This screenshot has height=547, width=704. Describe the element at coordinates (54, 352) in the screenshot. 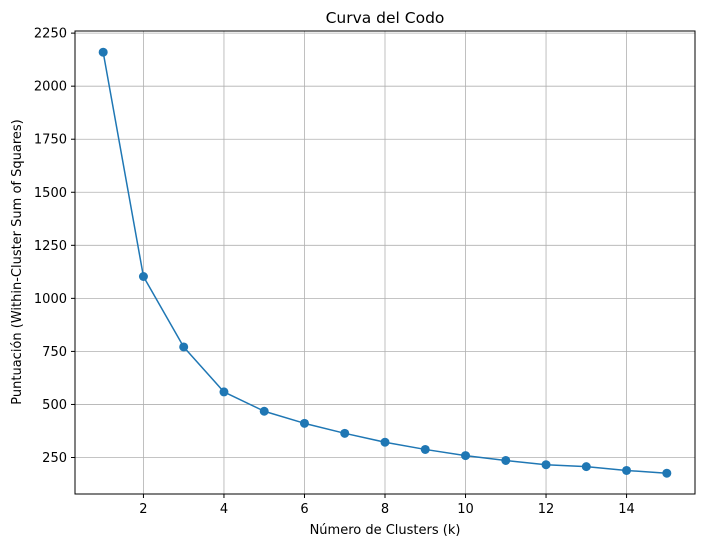

I see `y-tick-label: 750` at that location.